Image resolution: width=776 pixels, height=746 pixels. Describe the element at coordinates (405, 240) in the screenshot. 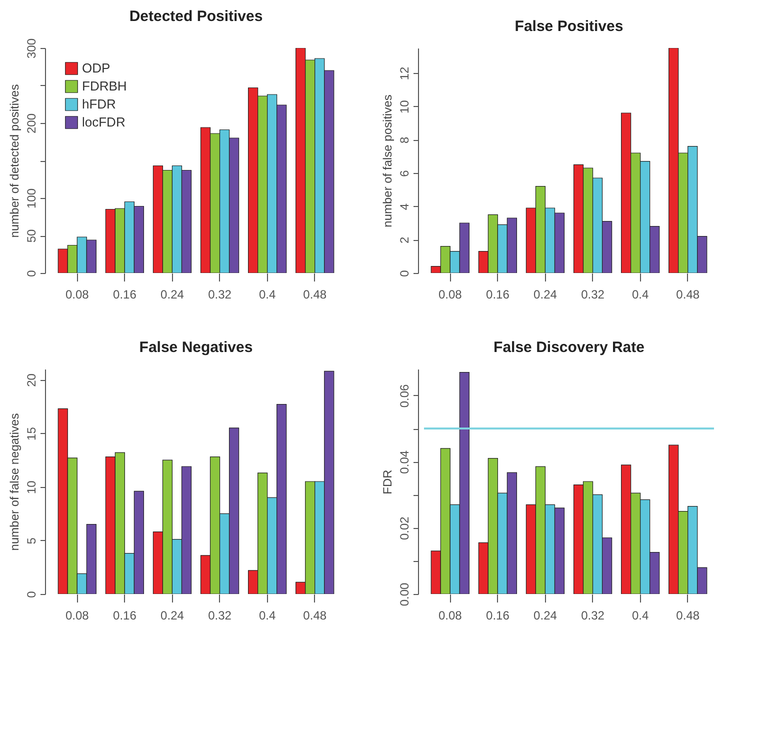

I see `y-tick-label: 2` at that location.